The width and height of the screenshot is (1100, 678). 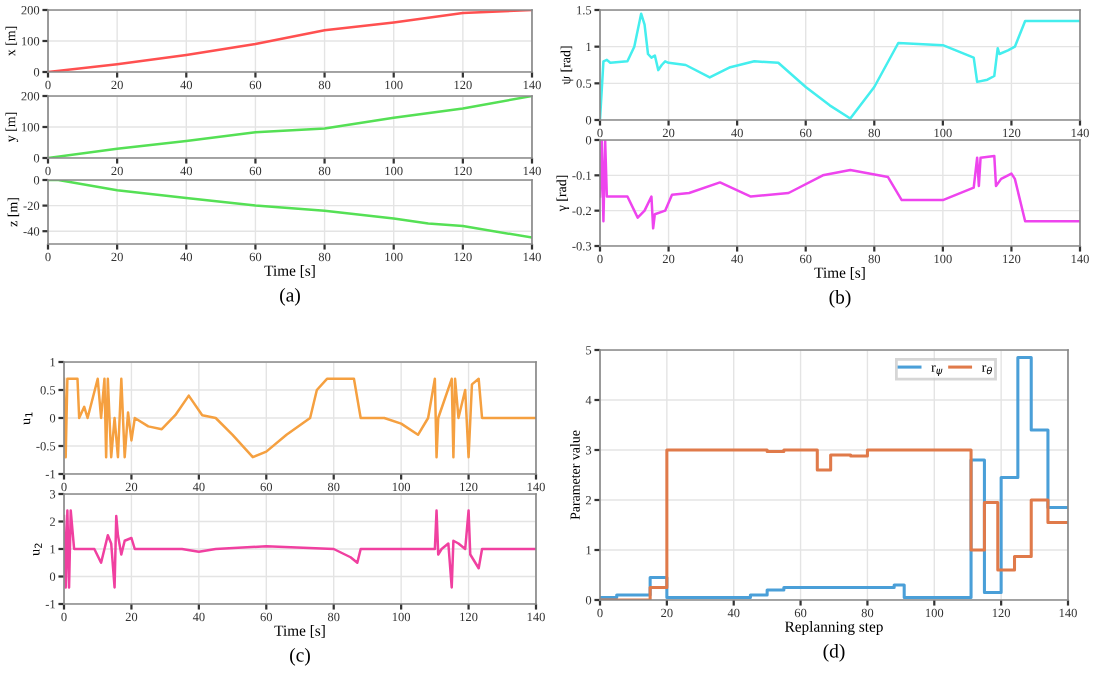 What do you see at coordinates (834, 653) in the screenshot?
I see `text: (d)` at bounding box center [834, 653].